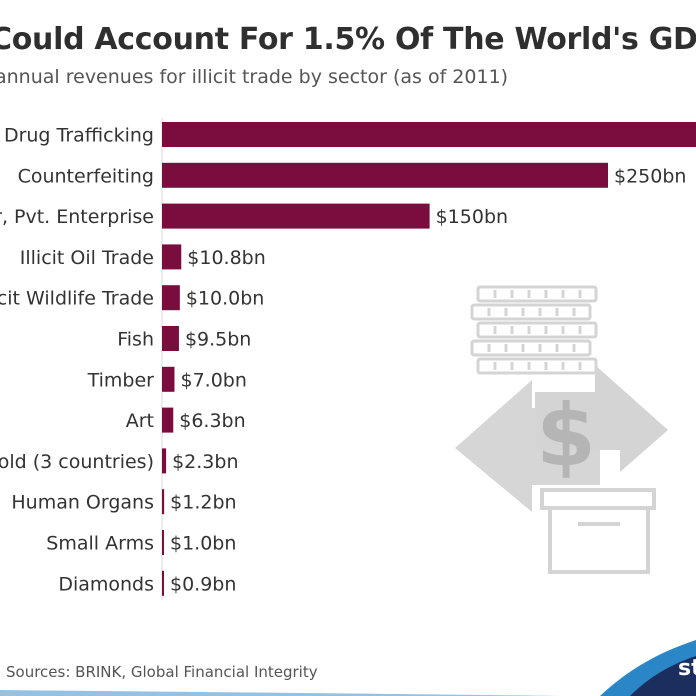 This screenshot has height=696, width=696. Describe the element at coordinates (472, 217) in the screenshot. I see `data-label: $150bn` at that location.